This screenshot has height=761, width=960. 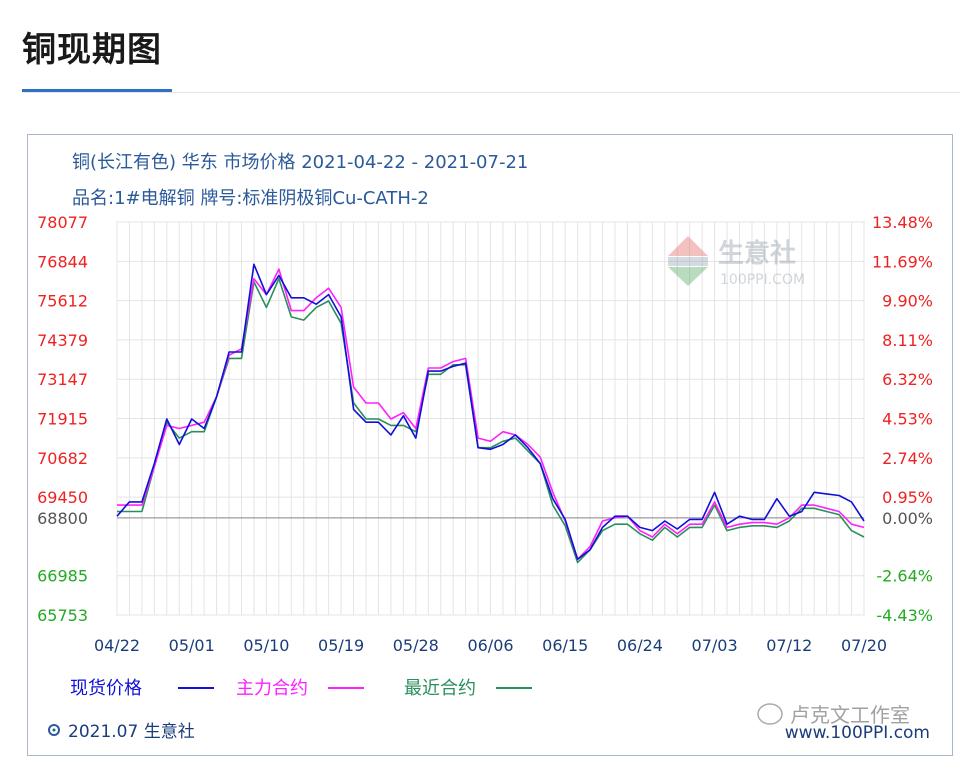 I want to click on y-tick-label-left: 74379, so click(x=62, y=340).